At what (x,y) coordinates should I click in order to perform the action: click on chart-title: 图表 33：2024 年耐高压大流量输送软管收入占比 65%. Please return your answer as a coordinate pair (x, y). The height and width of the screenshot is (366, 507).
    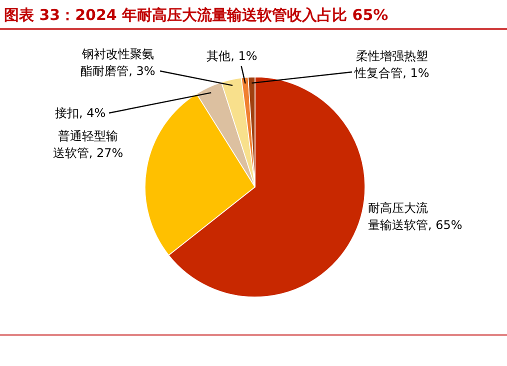
    Looking at the image, I should click on (196, 15).